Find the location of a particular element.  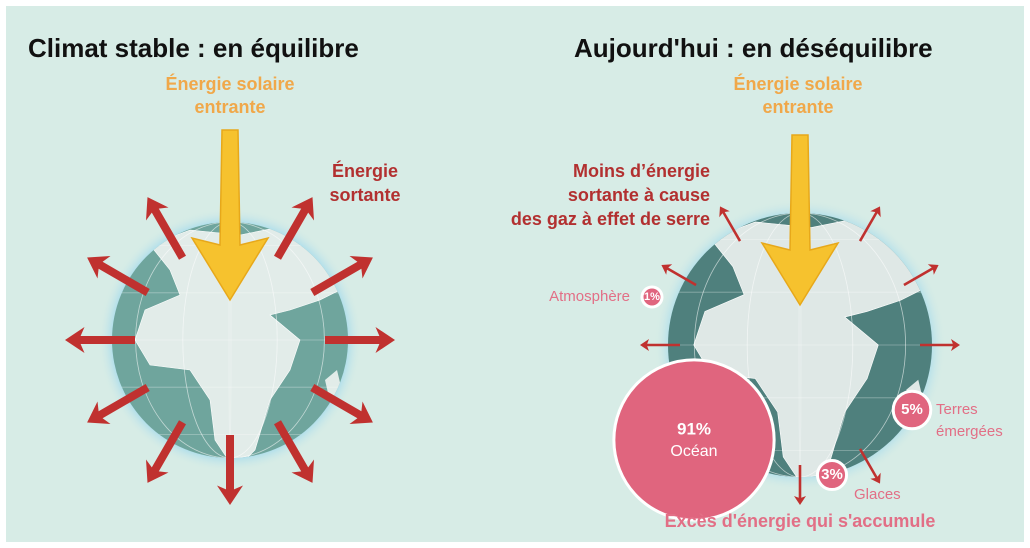

bubble-value: 5% is located at coordinates (912, 409).